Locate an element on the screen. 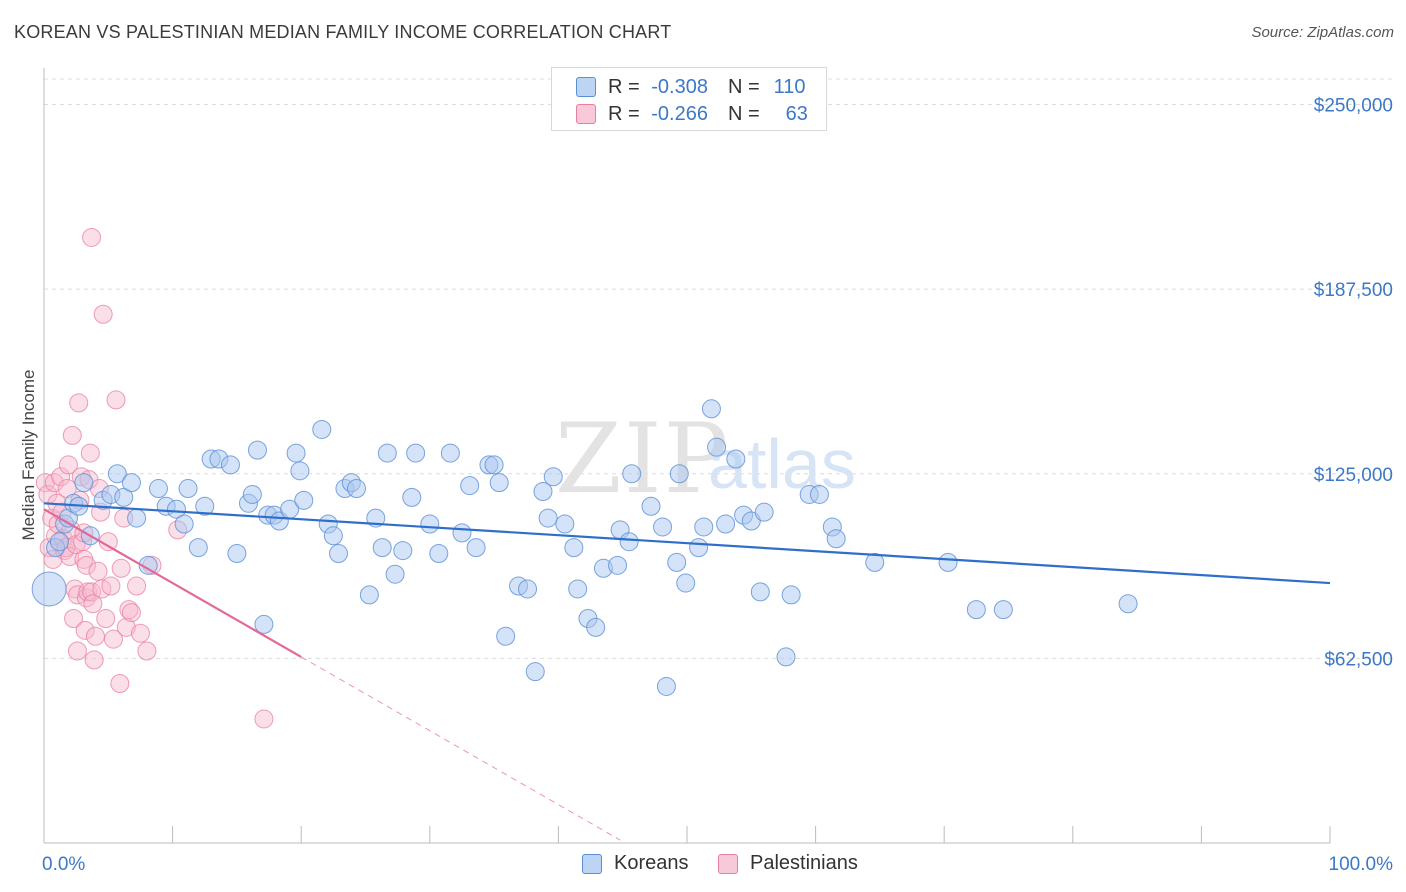 This screenshot has width=1406, height=892. legend-item-koreans: Koreans is located at coordinates (635, 863).